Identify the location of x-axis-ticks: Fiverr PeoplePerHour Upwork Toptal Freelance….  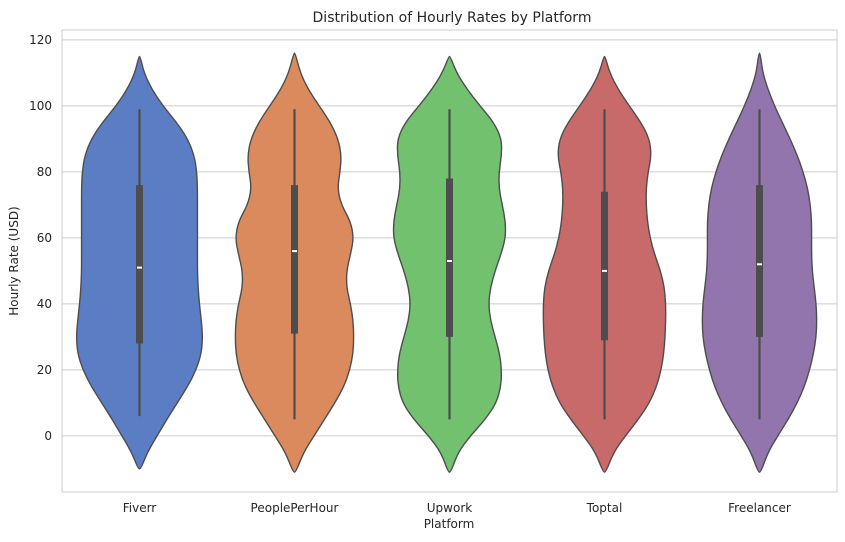
(457, 508).